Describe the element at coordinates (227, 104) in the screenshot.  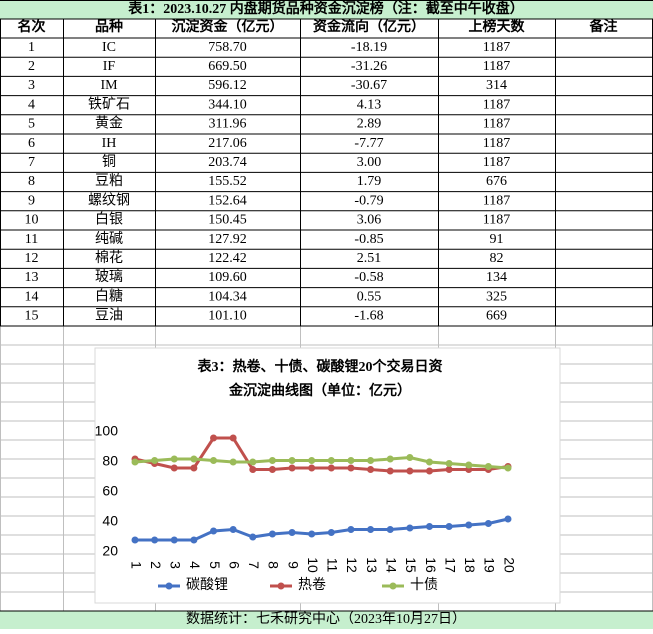
I see `cell: 344.10` at that location.